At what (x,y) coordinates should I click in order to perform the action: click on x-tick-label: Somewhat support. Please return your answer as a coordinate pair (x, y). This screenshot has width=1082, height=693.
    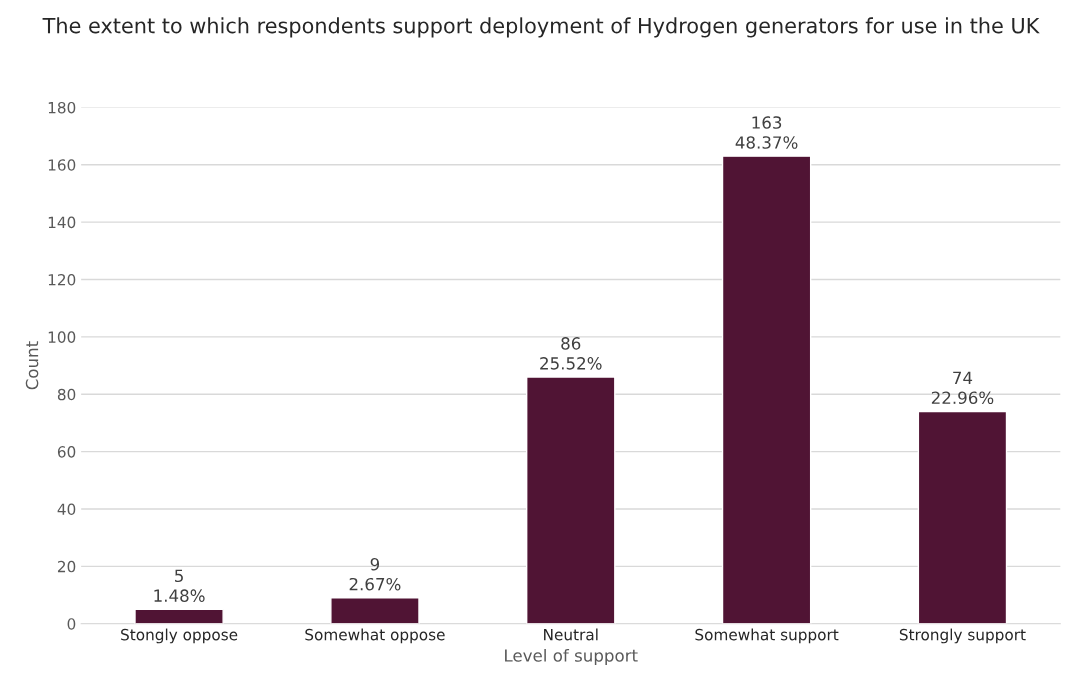
    Looking at the image, I should click on (767, 636).